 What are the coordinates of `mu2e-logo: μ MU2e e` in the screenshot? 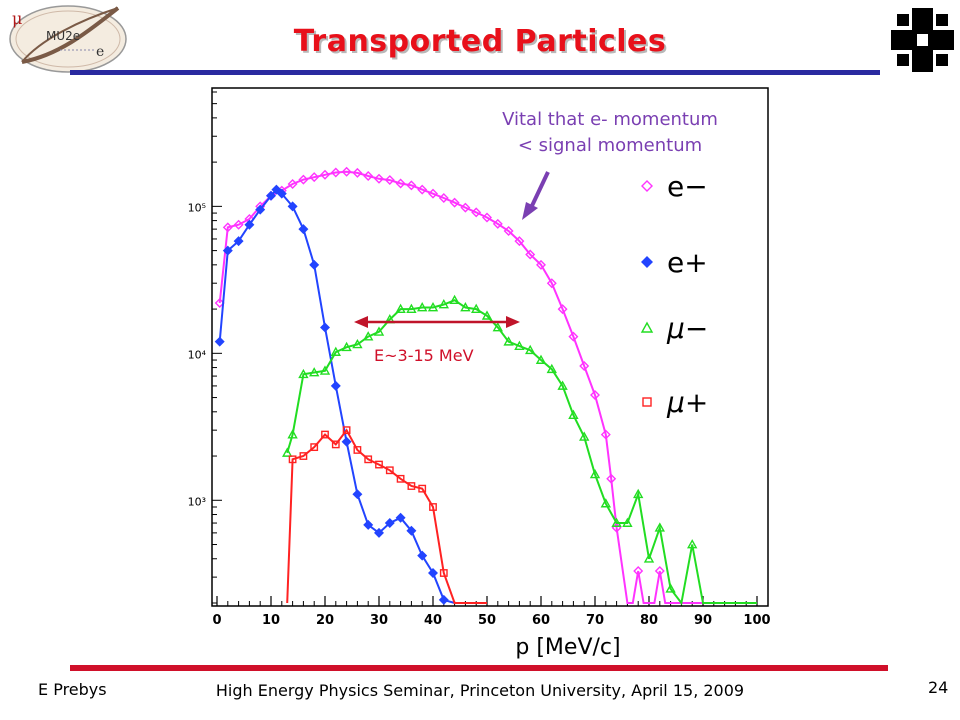 It's located at (68, 39).